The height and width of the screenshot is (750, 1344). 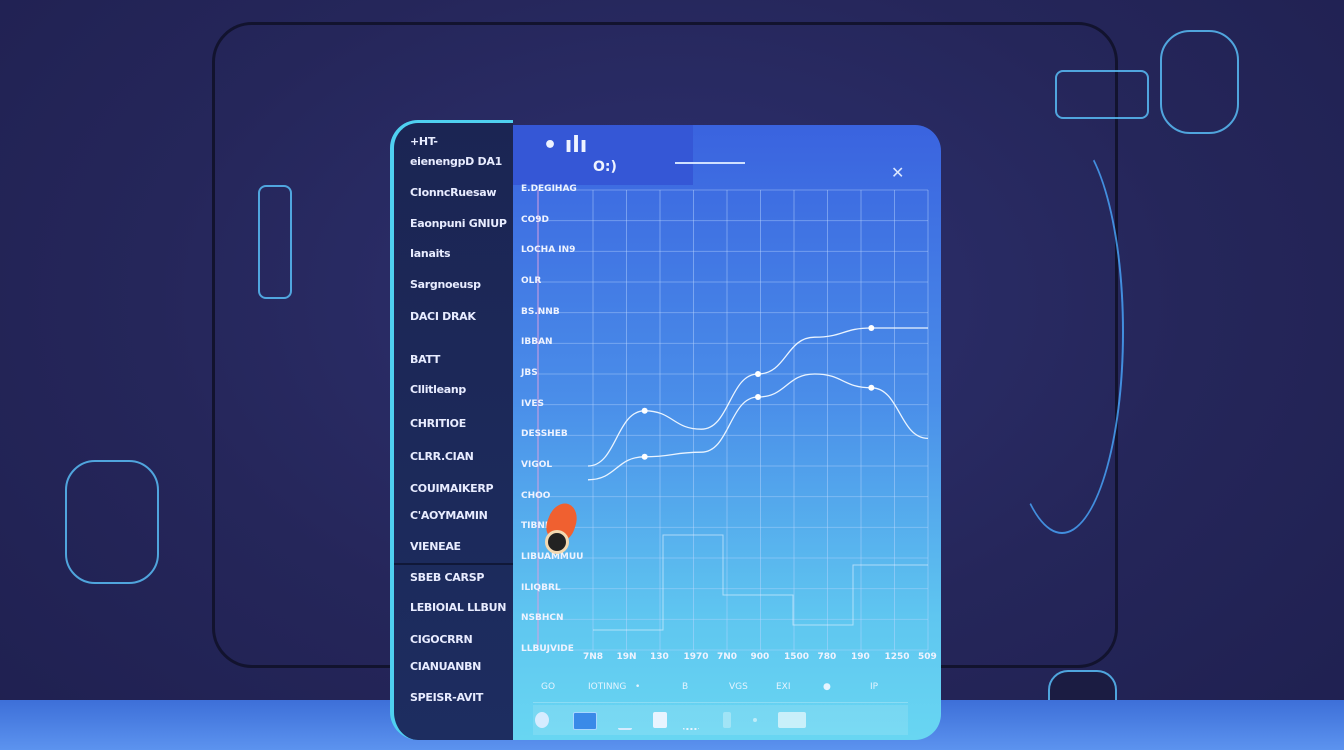 I want to click on header-status-icon: O:), so click(x=605, y=167).